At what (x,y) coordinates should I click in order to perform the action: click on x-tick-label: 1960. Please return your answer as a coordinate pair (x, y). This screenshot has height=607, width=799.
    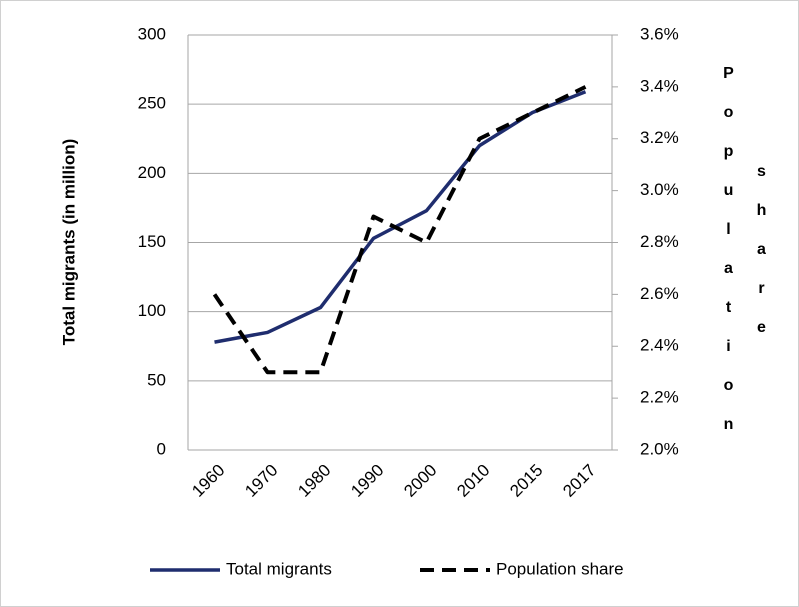
    Looking at the image, I should click on (208, 481).